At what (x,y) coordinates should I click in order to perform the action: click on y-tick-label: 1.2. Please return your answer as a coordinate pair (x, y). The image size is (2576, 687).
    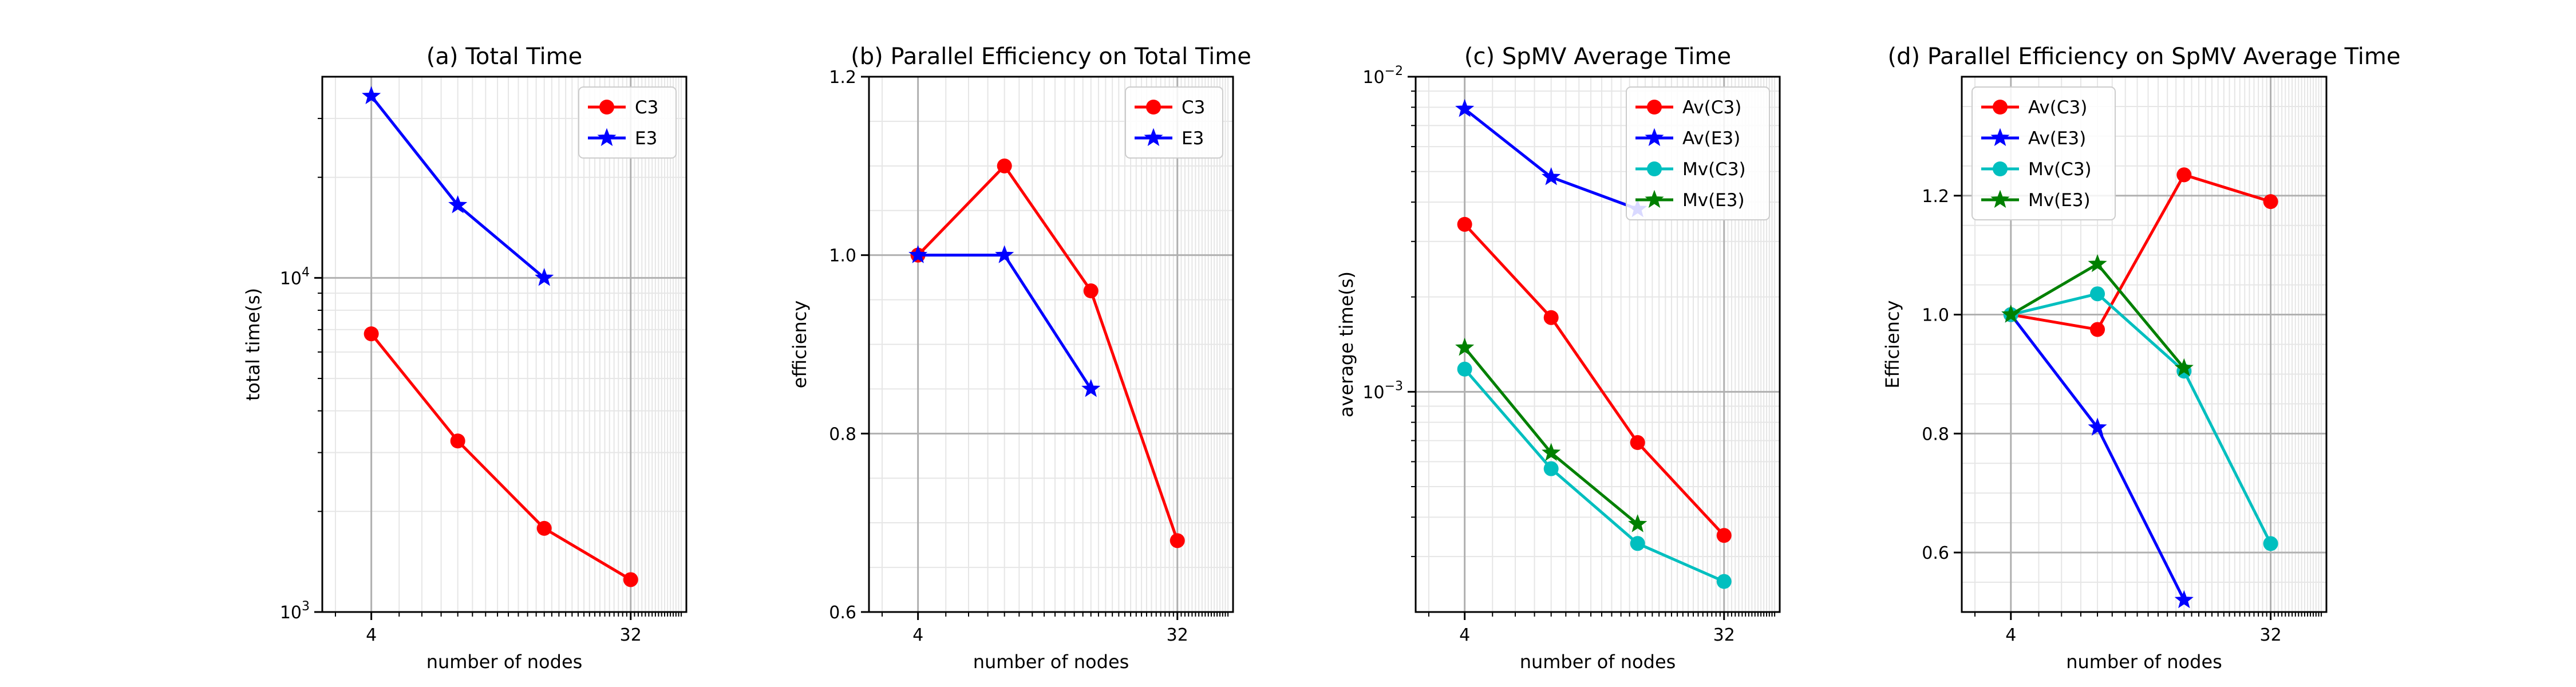
    Looking at the image, I should click on (1935, 197).